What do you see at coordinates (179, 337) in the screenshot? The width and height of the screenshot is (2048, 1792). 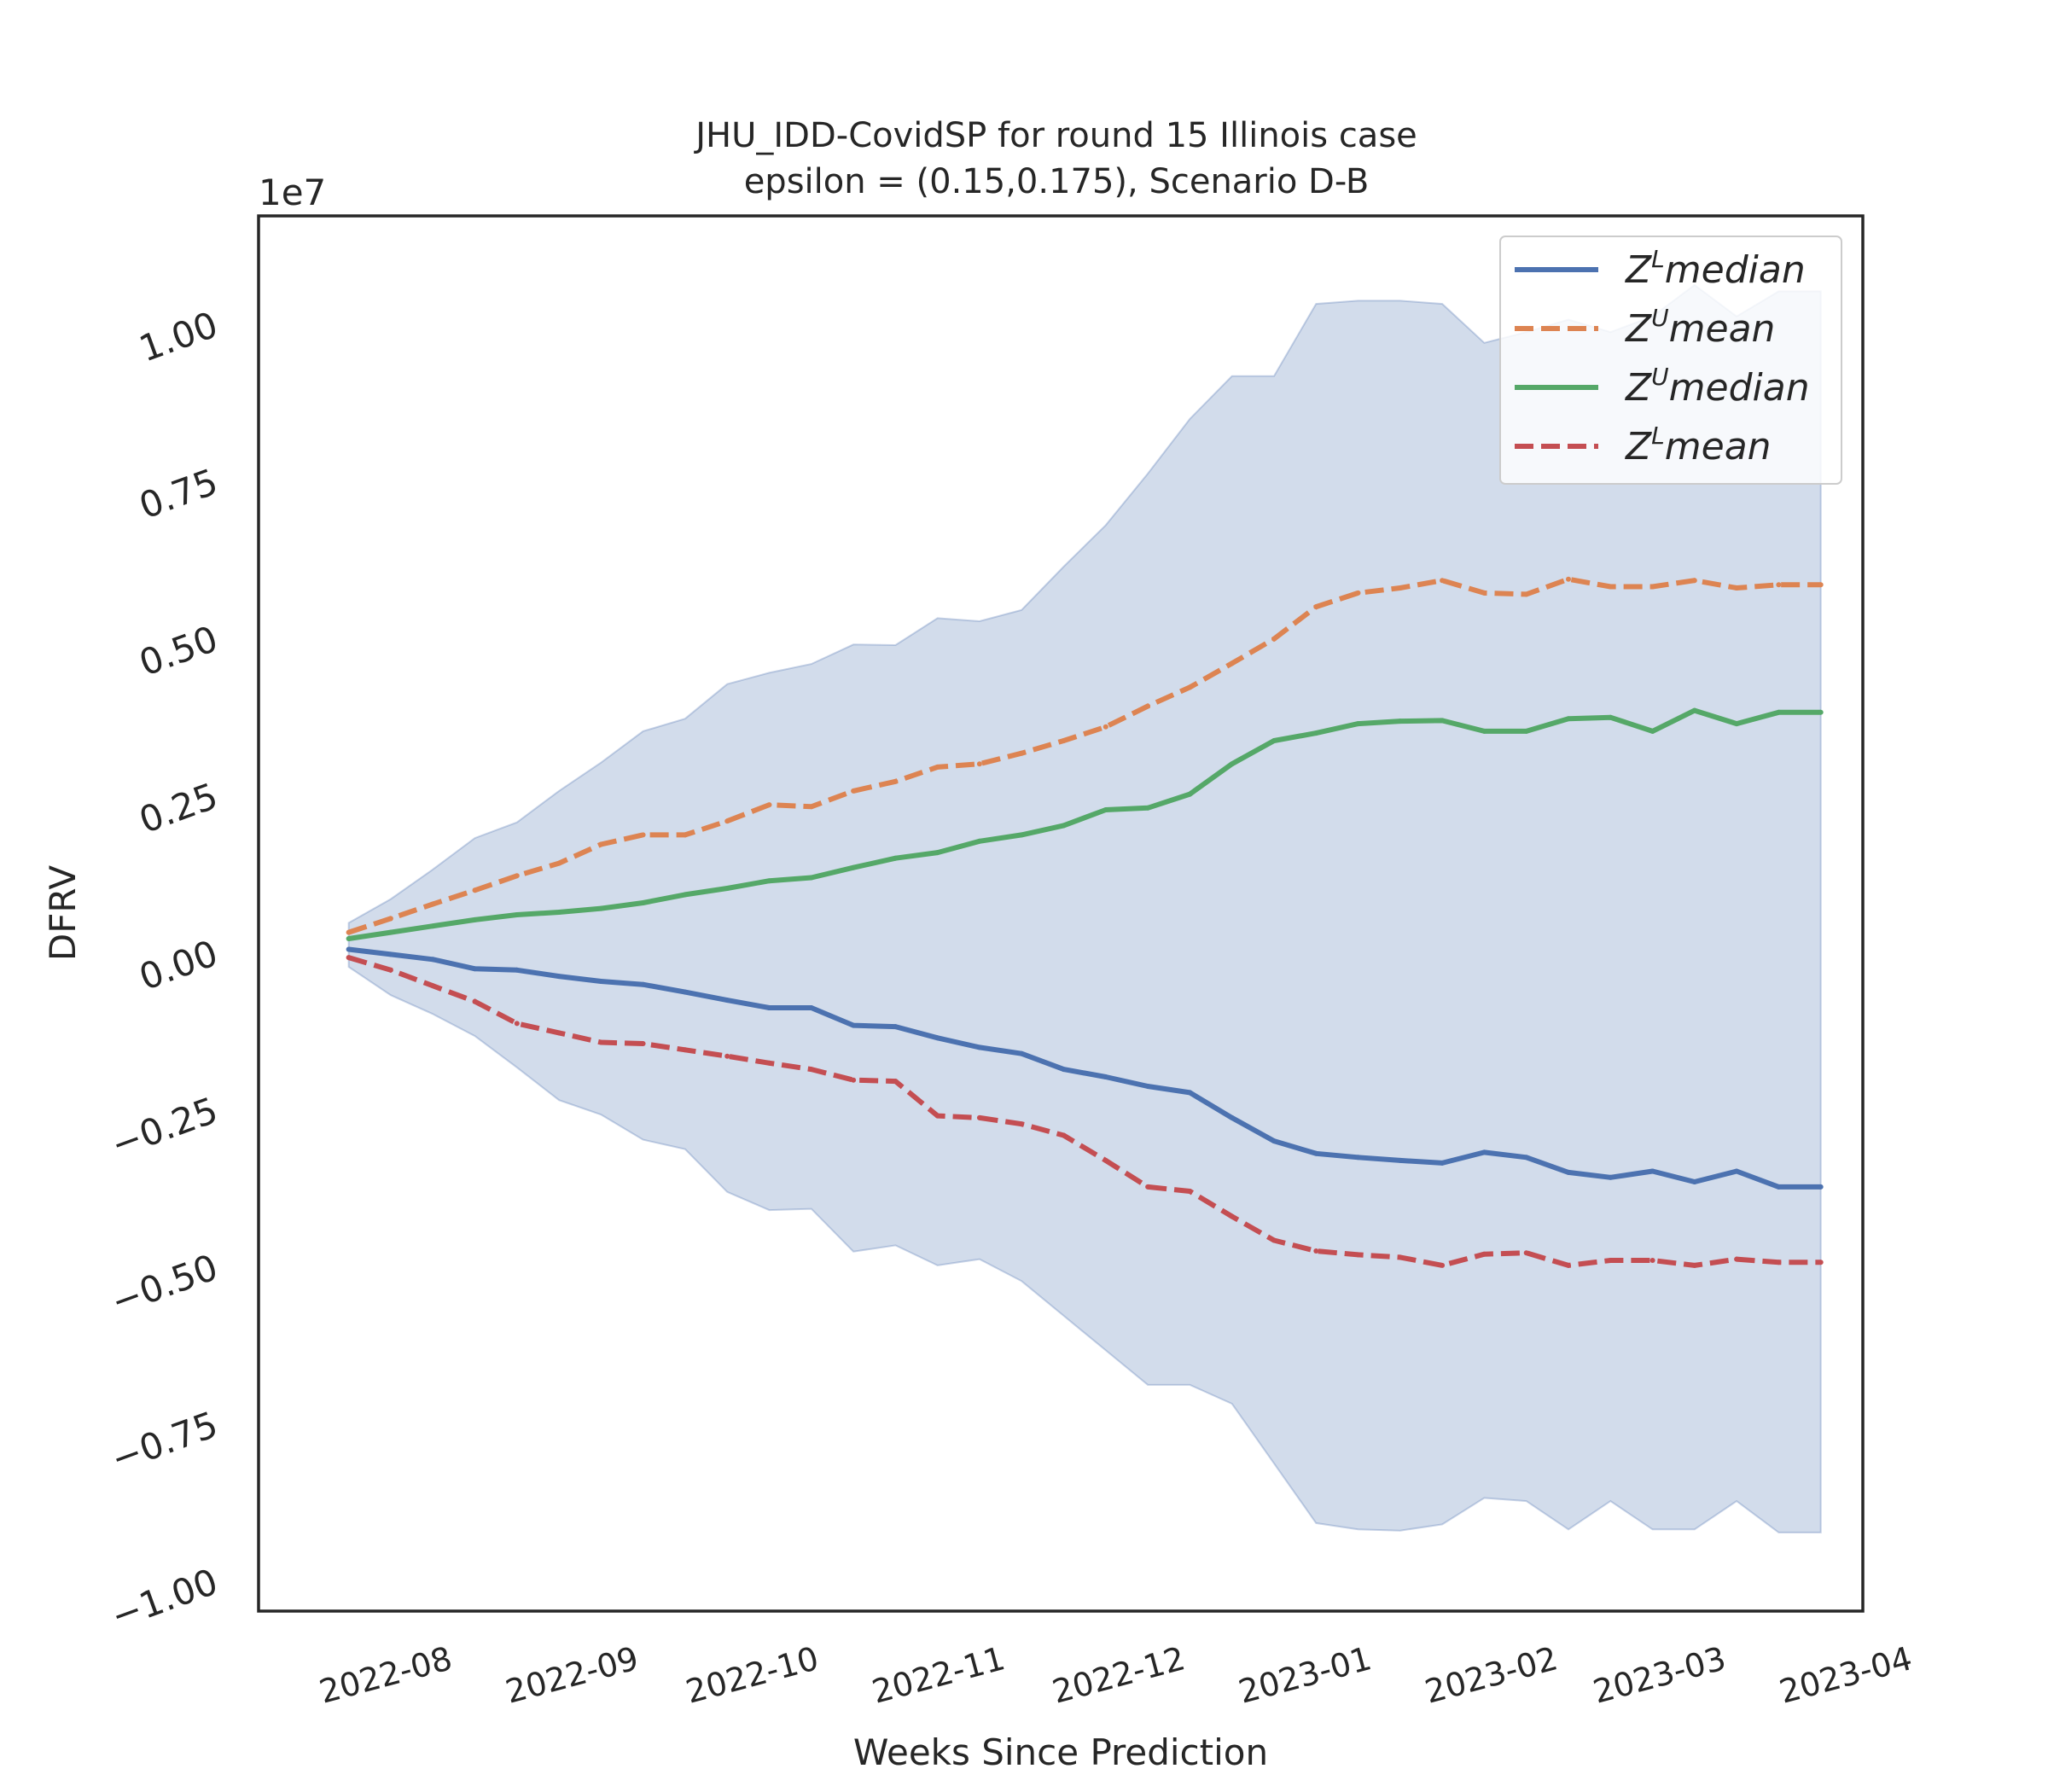 I see `y-tick-label: 1.00` at bounding box center [179, 337].